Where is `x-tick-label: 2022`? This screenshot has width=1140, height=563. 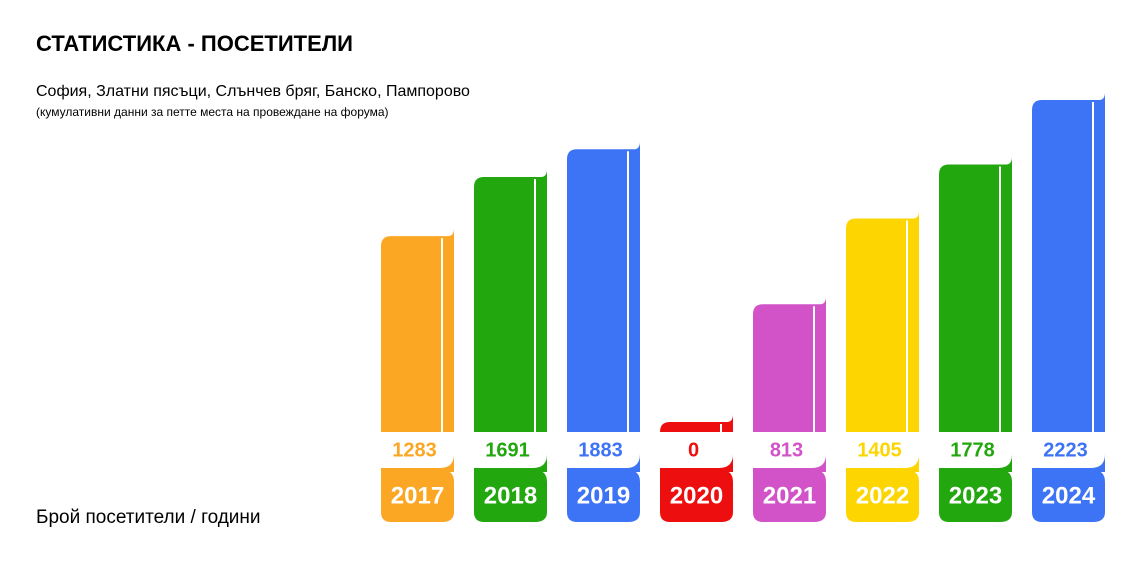
x-tick-label: 2022 is located at coordinates (882, 495).